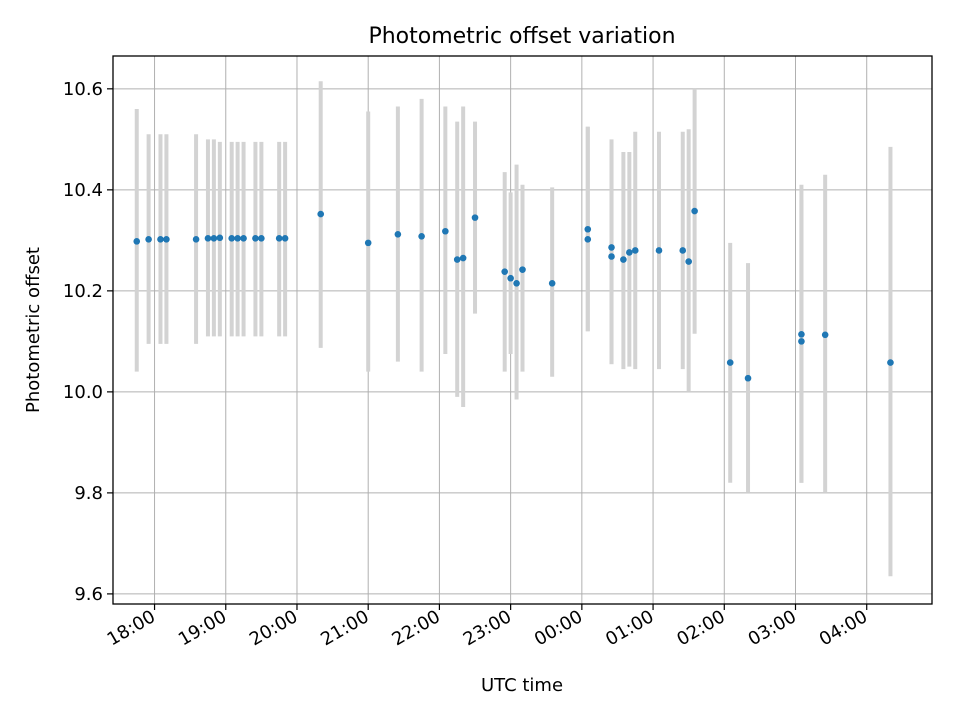 Image resolution: width=960 pixels, height=720 pixels. What do you see at coordinates (83, 392) in the screenshot?
I see `y-tick-label: 10.0` at bounding box center [83, 392].